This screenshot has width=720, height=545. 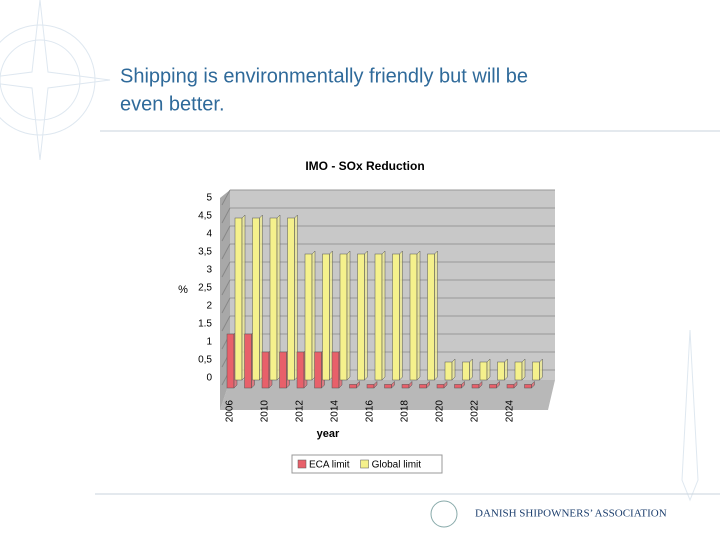 What do you see at coordinates (172, 104) in the screenshot?
I see `slide-title-2: even better.` at bounding box center [172, 104].